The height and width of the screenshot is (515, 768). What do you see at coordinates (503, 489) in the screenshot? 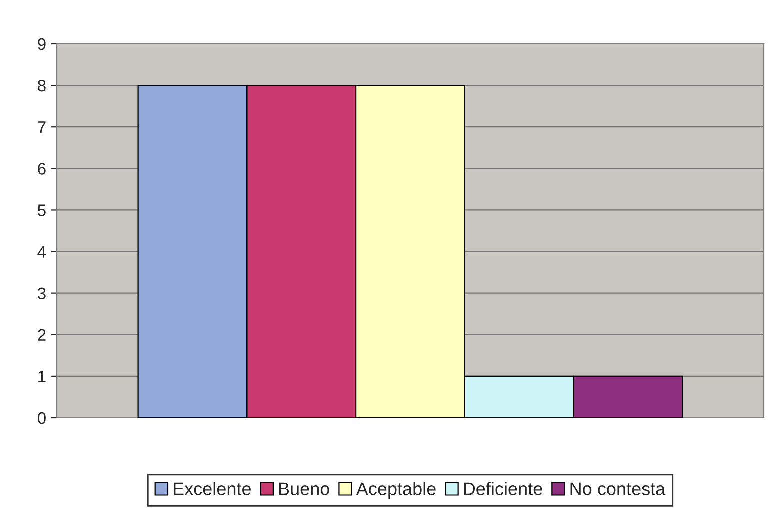
I see `legend-label: Deficiente` at bounding box center [503, 489].